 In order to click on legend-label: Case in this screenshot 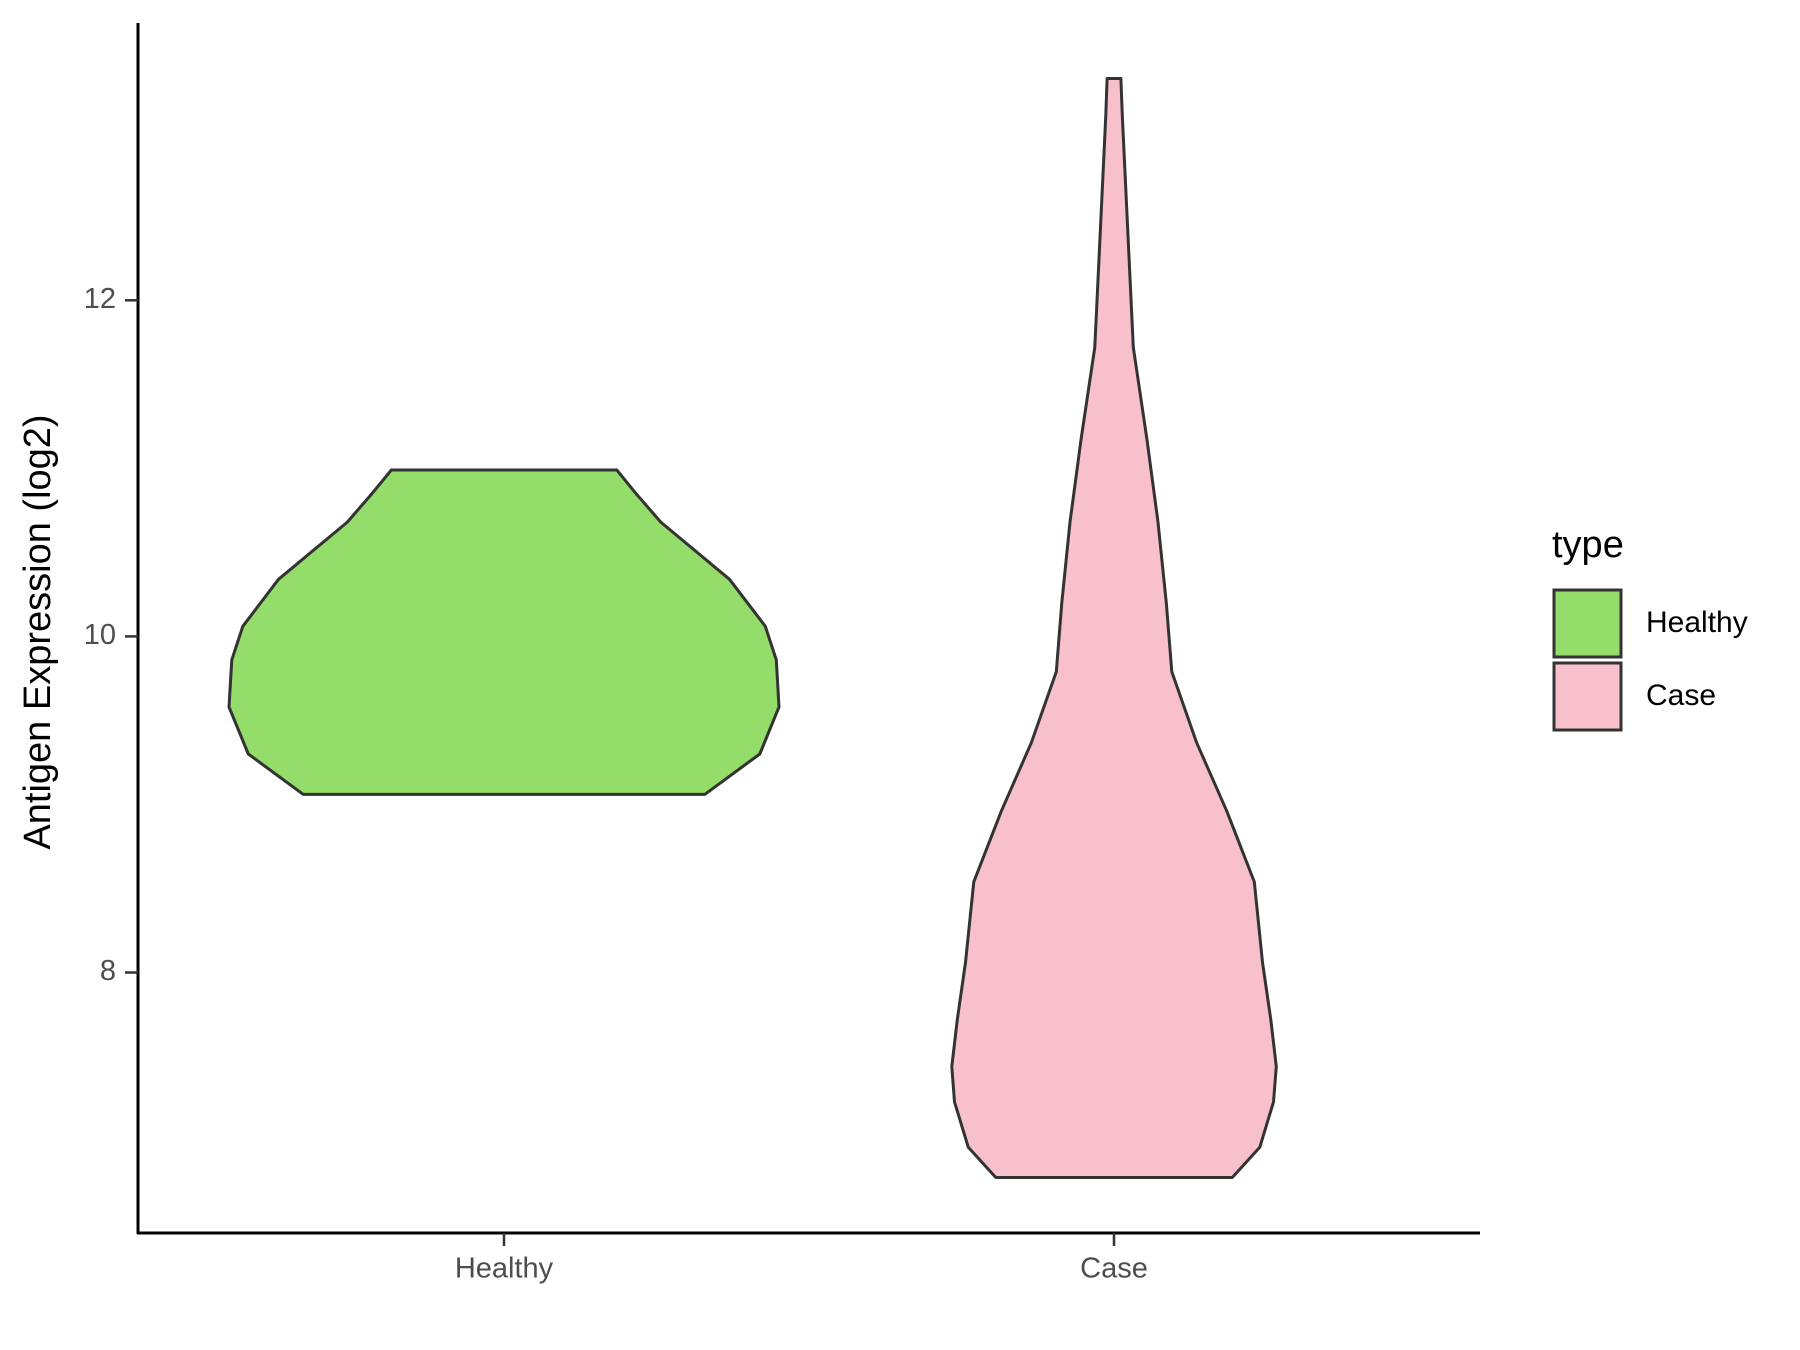, I will do `click(1681, 695)`.